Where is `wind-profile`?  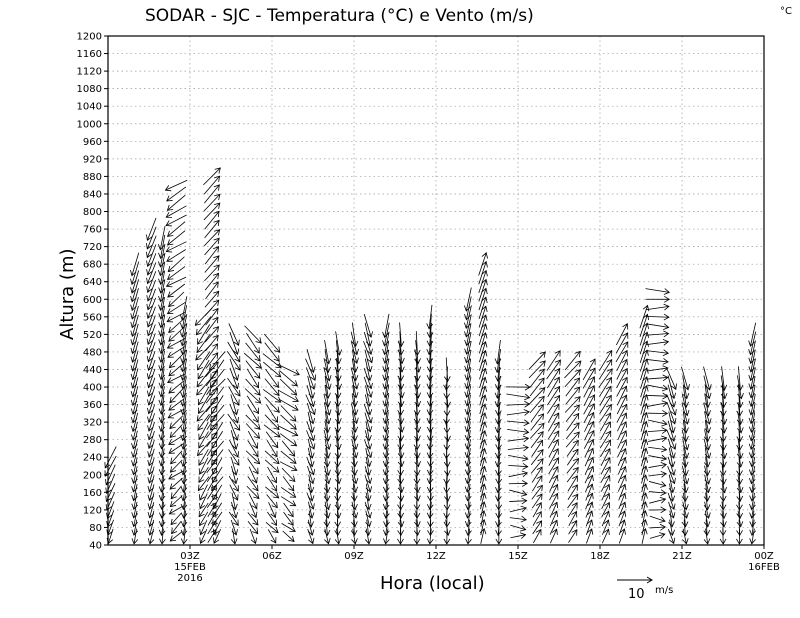
wind-profile is located at coordinates (605, 446).